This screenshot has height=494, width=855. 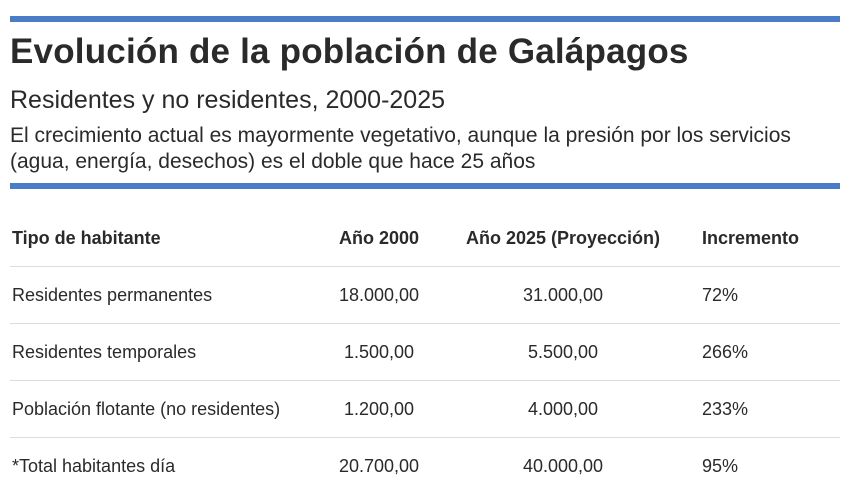 I want to click on header-incremento: Incremento, so click(x=751, y=238).